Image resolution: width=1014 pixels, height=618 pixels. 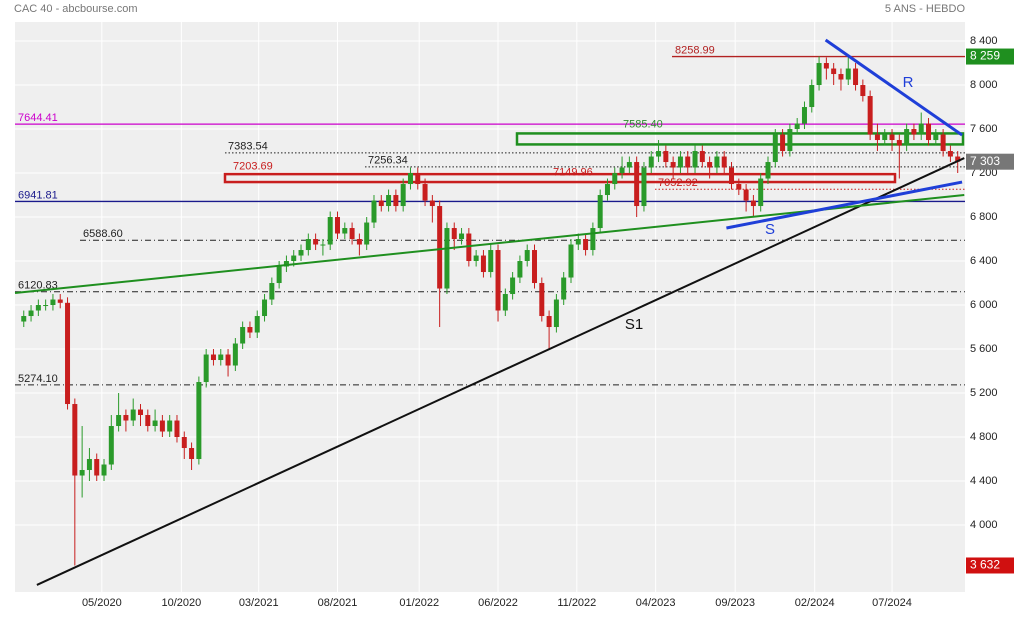 What do you see at coordinates (984, 173) in the screenshot?
I see `y-tick-label: 7 200` at bounding box center [984, 173].